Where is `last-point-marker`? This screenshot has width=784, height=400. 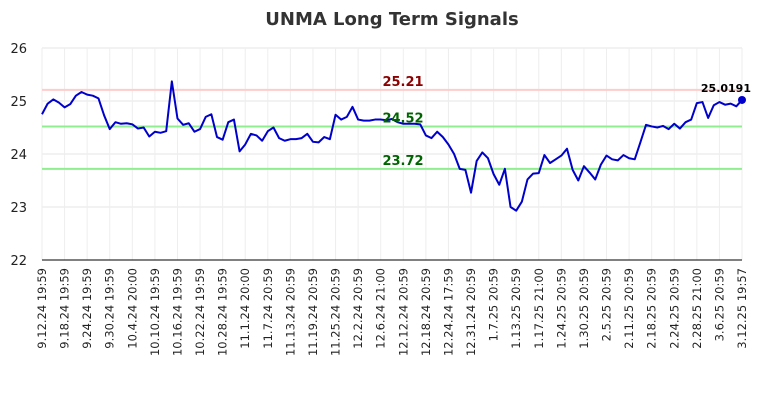 last-point-marker is located at coordinates (742, 99).